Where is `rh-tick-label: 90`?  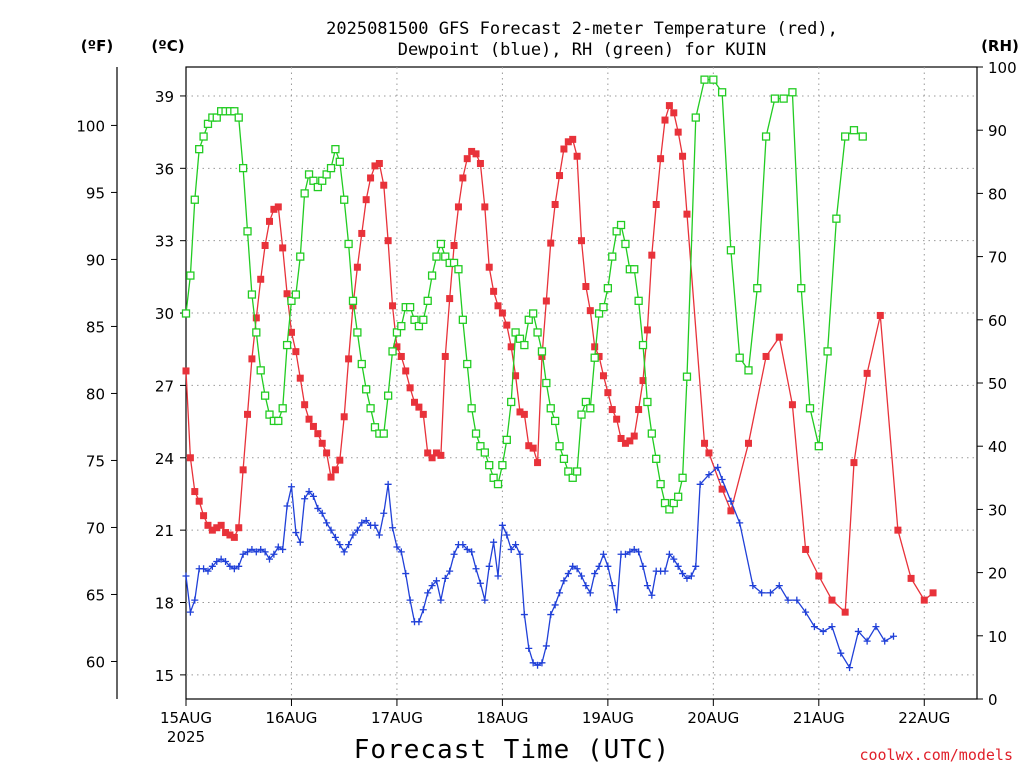 rh-tick-label: 90 is located at coordinates (997, 131).